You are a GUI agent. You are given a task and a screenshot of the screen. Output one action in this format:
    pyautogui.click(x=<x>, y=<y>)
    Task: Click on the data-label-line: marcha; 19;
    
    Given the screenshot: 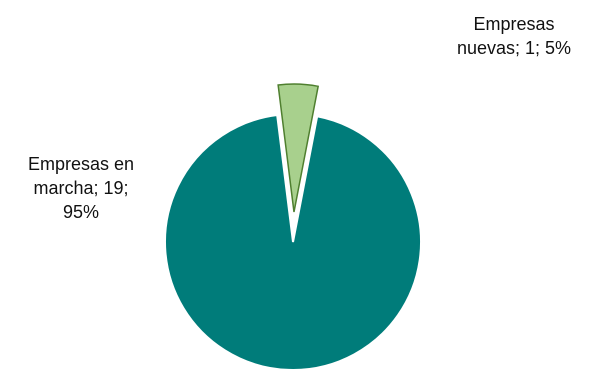 What is the action you would take?
    pyautogui.click(x=80, y=188)
    